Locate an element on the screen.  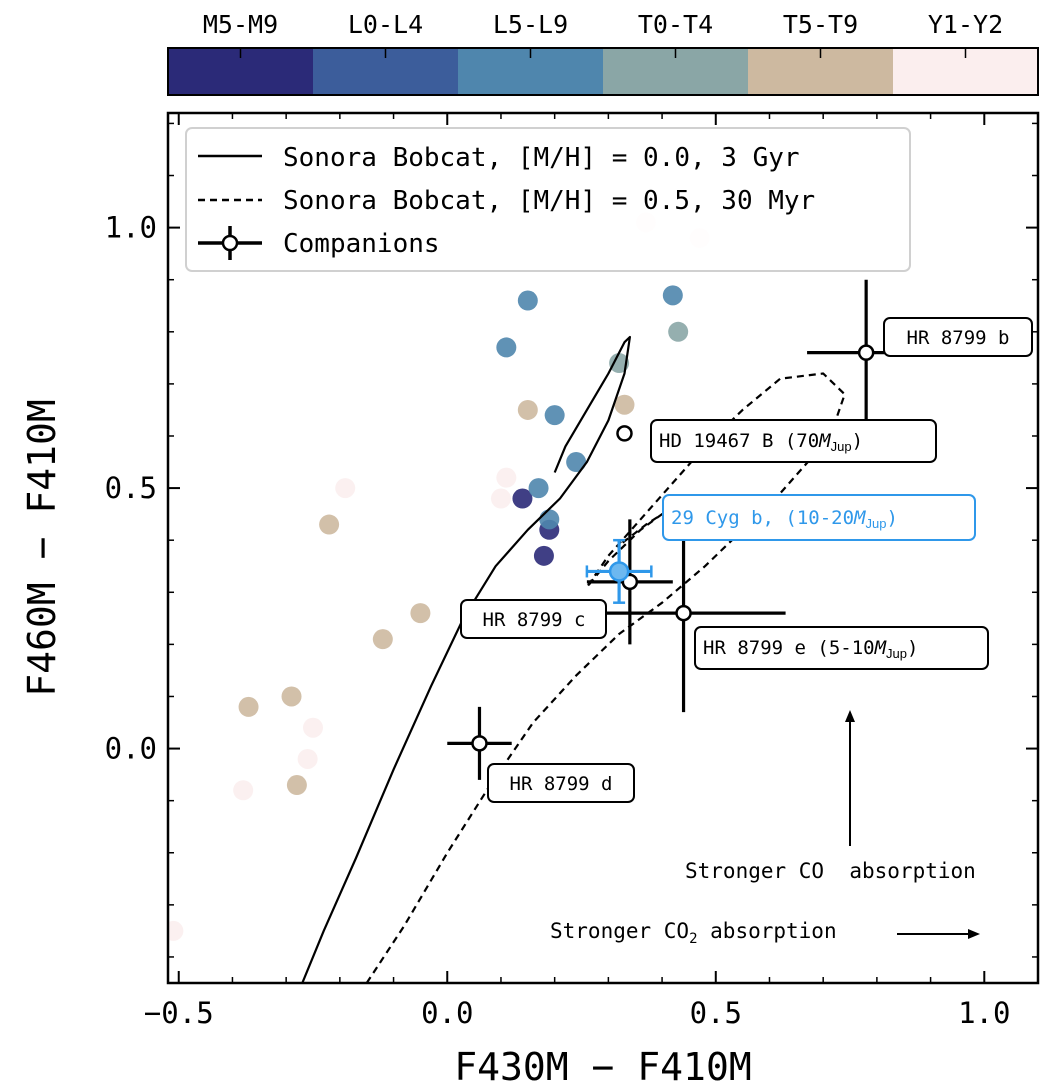
x-axis-label: F430M − F410M is located at coordinates (602, 1067).